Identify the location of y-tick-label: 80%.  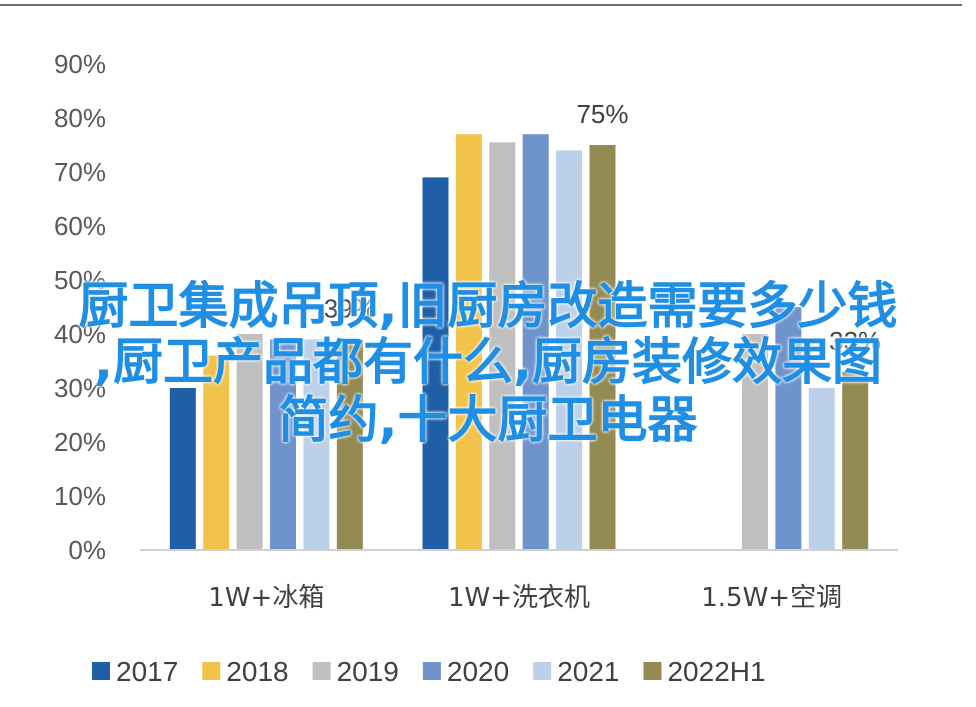
(80, 118).